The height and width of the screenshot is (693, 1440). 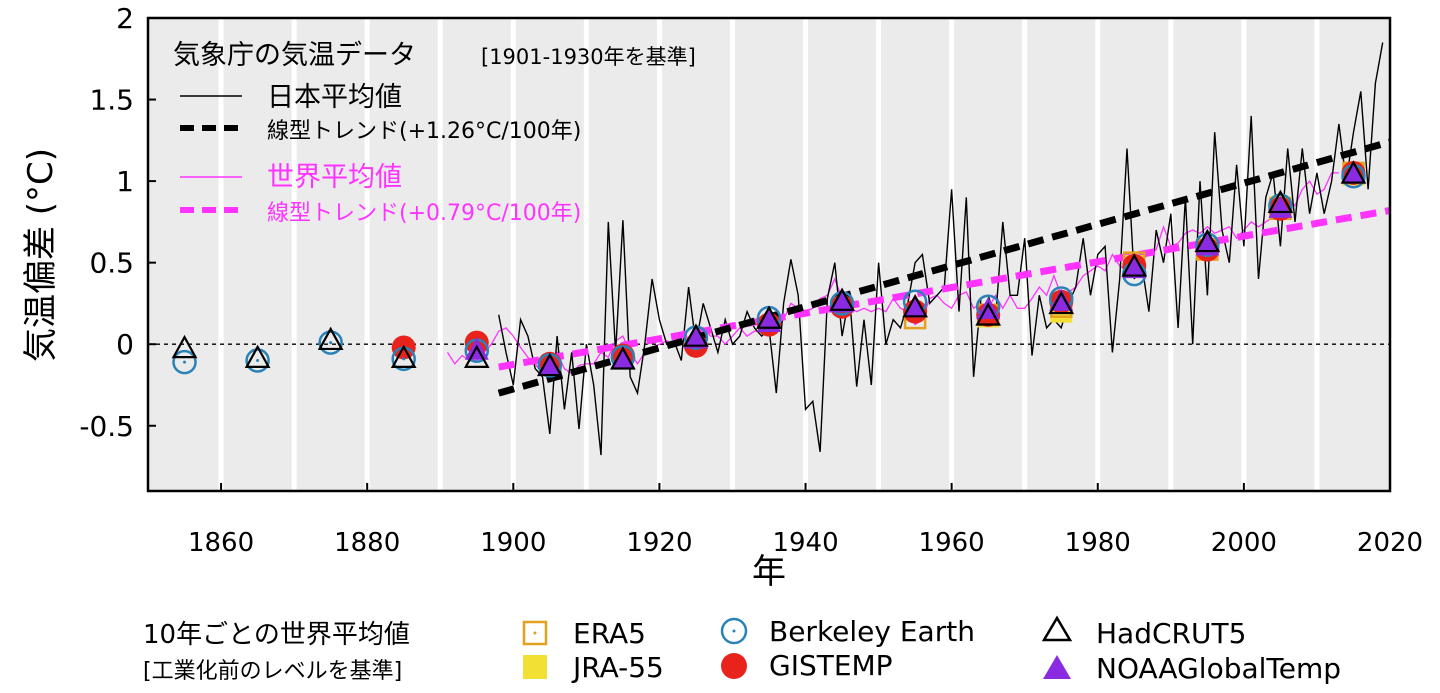 I want to click on x-tick-label: 1960, so click(x=952, y=543).